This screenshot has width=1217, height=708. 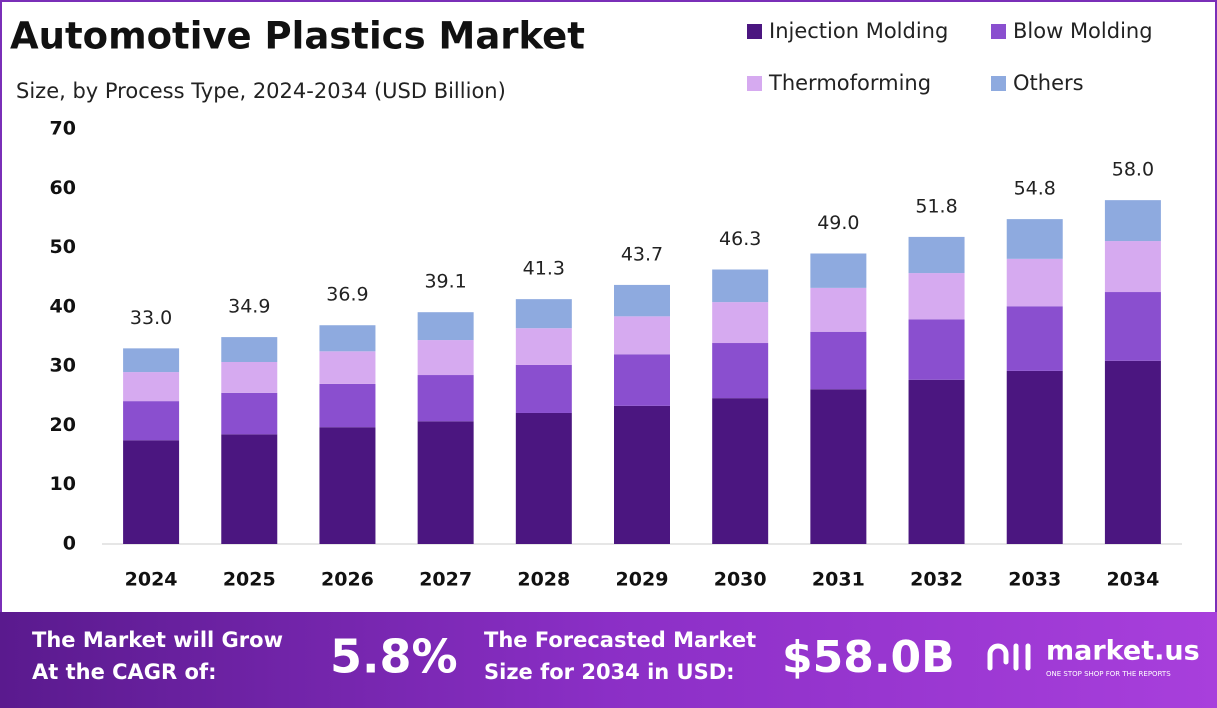 I want to click on y-tick-label: 50, so click(x=63, y=247).